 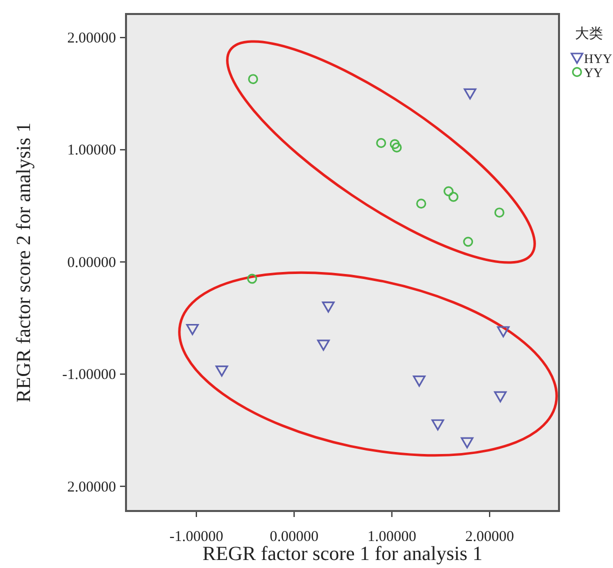 What do you see at coordinates (89, 375) in the screenshot?
I see `y-tick-label: -1.00000` at bounding box center [89, 375].